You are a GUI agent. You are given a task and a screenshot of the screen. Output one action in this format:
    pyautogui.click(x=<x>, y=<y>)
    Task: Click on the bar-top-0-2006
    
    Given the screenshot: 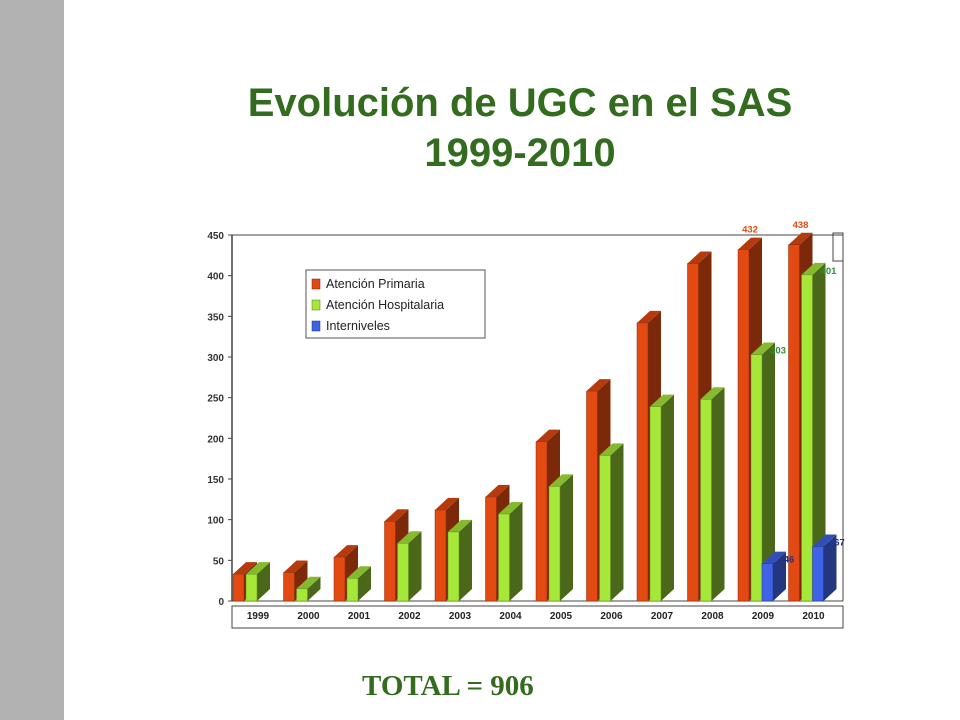 What is the action you would take?
    pyautogui.click(x=598, y=385)
    